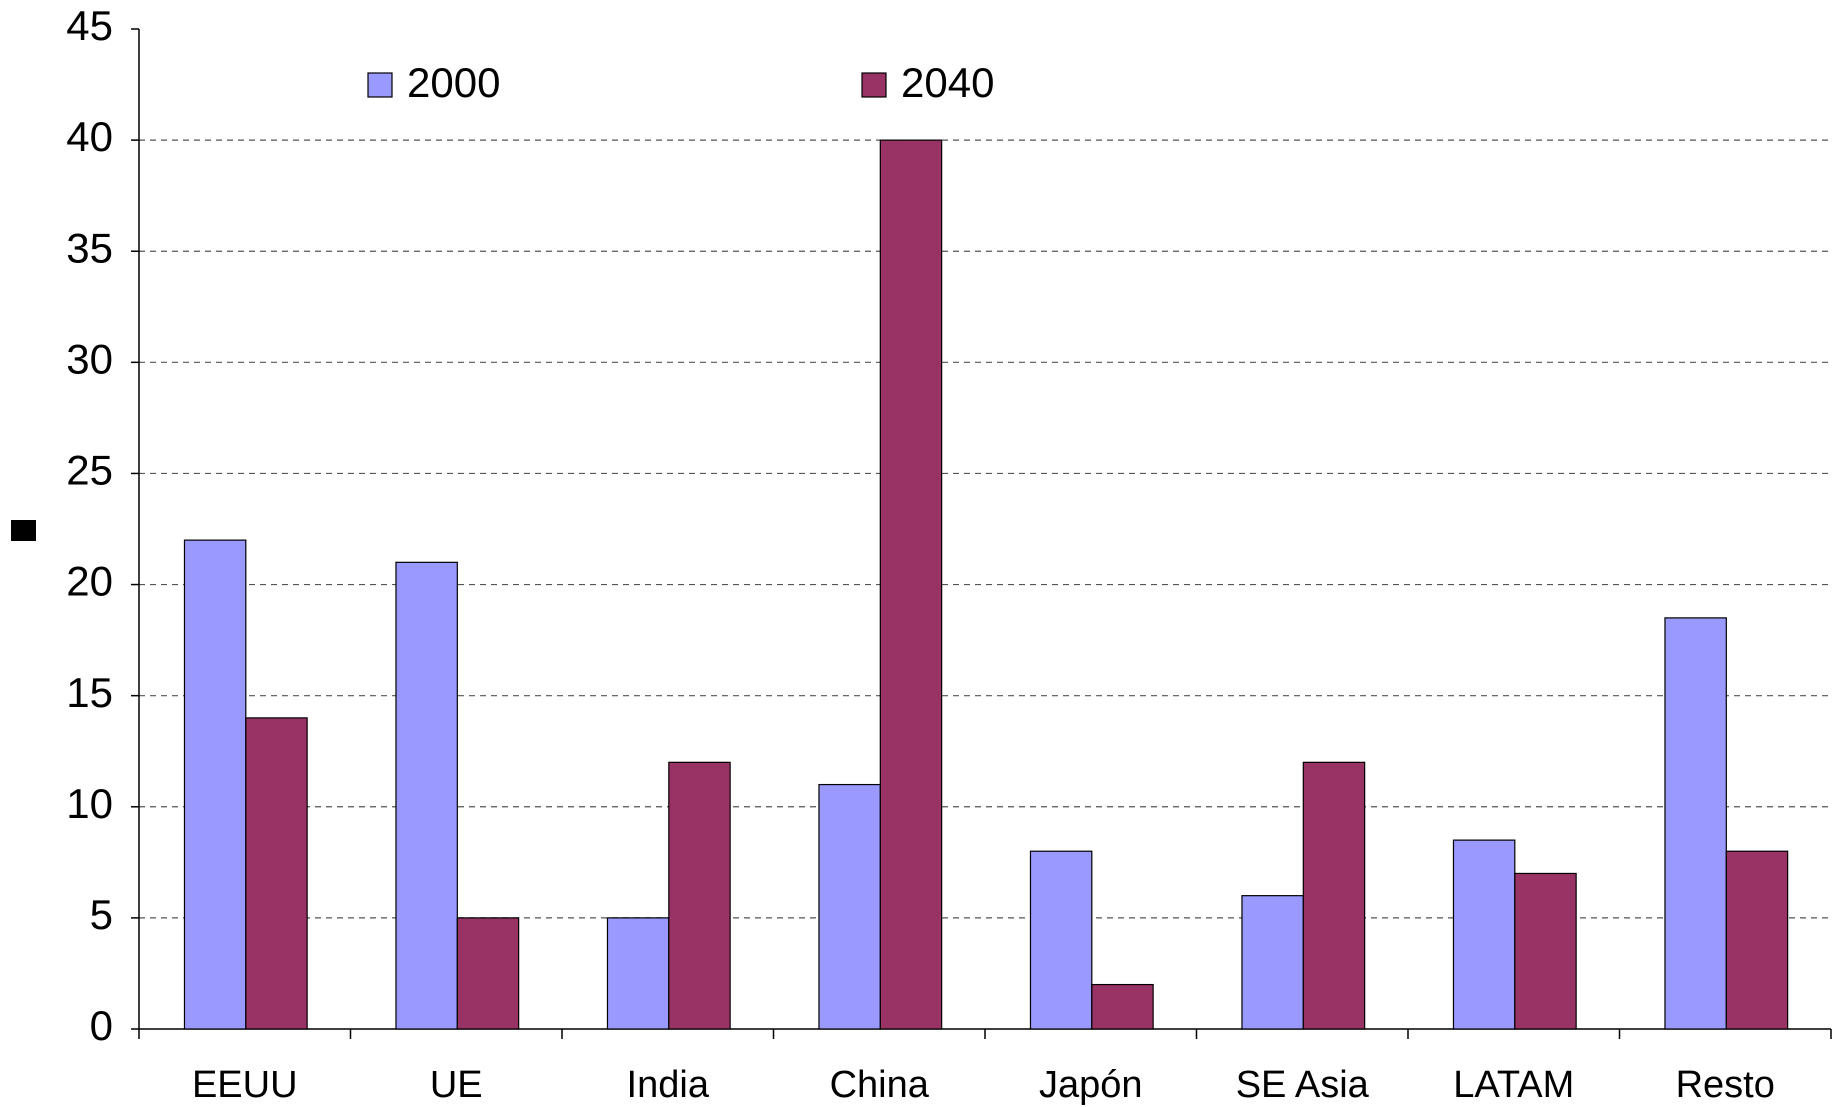 The height and width of the screenshot is (1107, 1832). I want to click on x-tick-label: LATAM, so click(1513, 1085).